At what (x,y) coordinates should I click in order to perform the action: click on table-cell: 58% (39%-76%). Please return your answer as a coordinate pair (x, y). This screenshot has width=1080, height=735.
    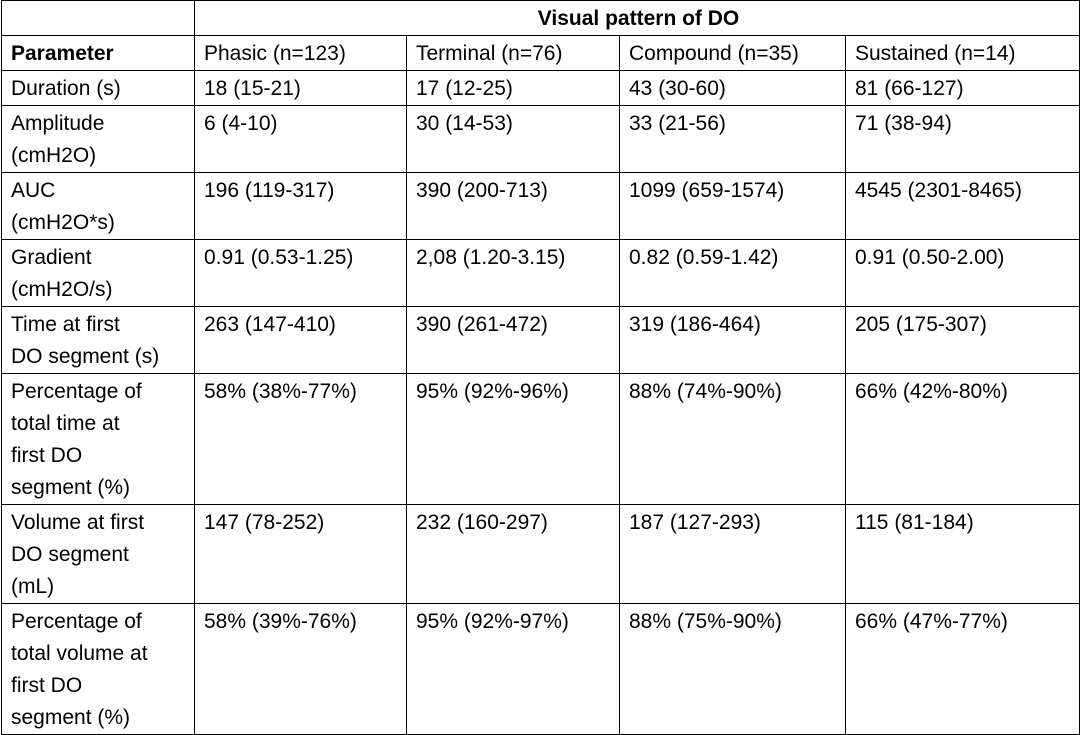
    Looking at the image, I should click on (300, 669).